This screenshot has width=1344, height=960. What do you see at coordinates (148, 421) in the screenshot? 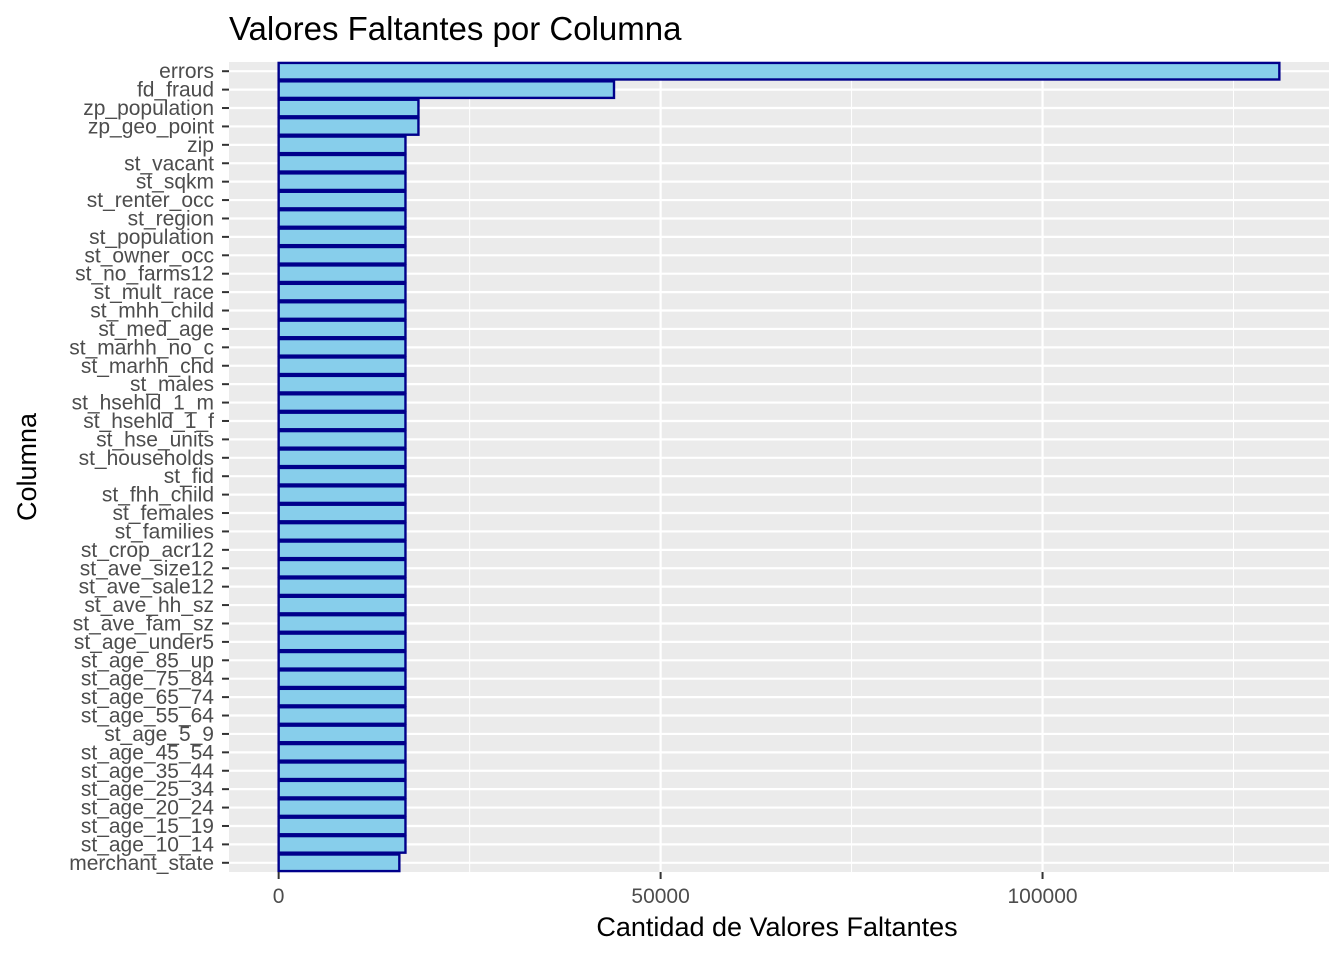
I see `y-tick-label: st_hsehld_1_f` at bounding box center [148, 421].